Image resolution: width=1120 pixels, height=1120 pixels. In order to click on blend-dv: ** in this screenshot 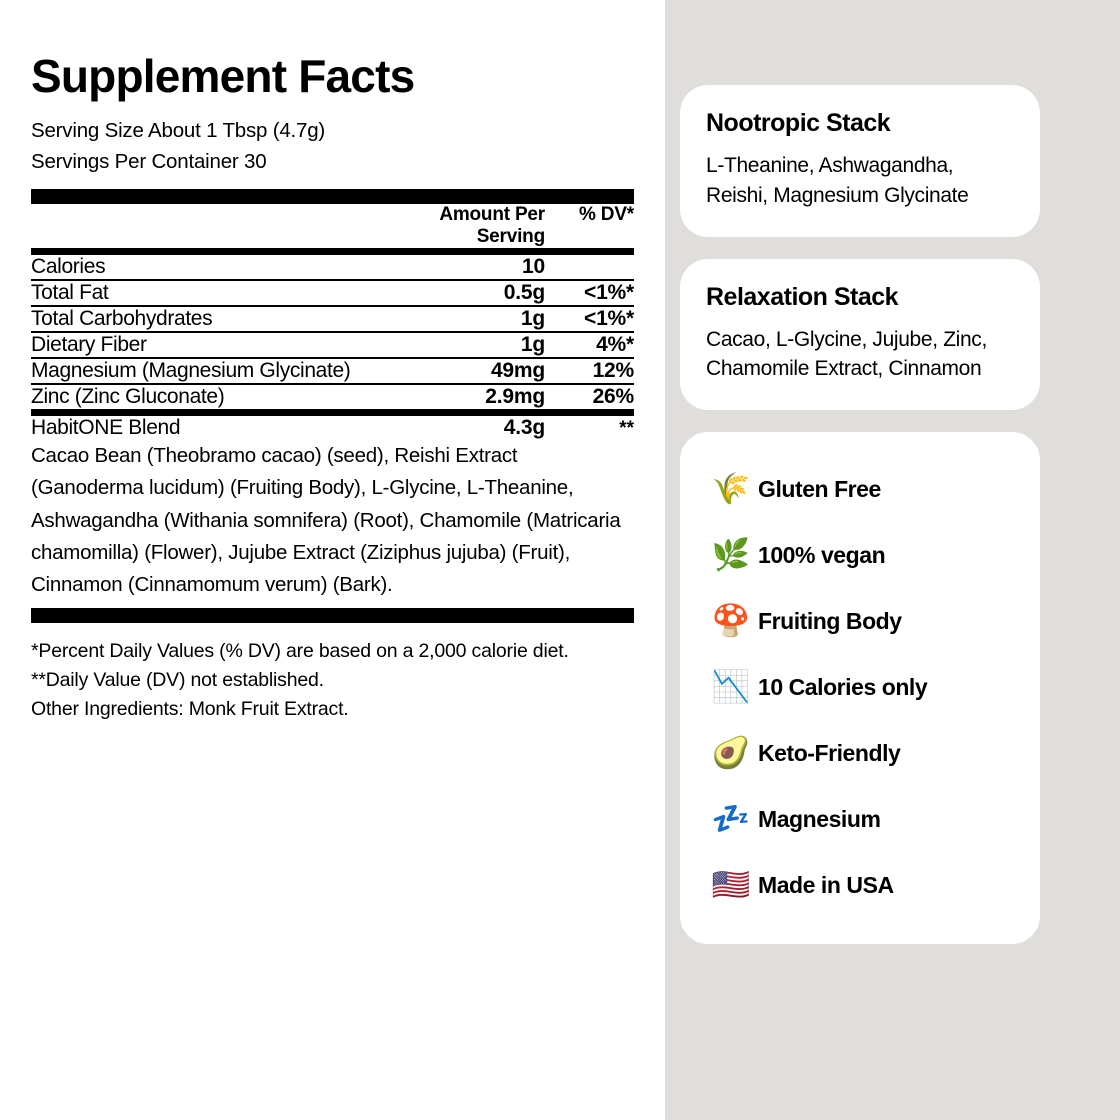, I will do `click(626, 428)`.